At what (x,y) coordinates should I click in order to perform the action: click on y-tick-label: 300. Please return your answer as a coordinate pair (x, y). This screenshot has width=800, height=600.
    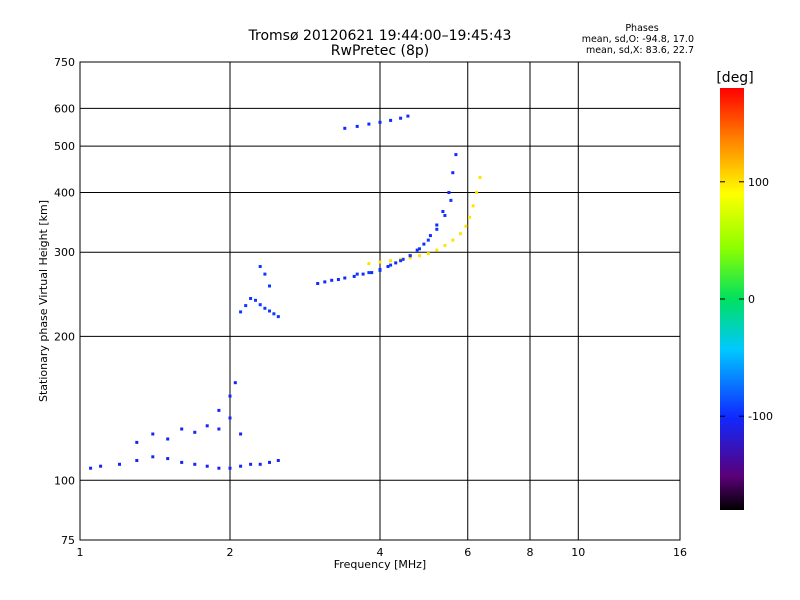
    Looking at the image, I should click on (64, 252).